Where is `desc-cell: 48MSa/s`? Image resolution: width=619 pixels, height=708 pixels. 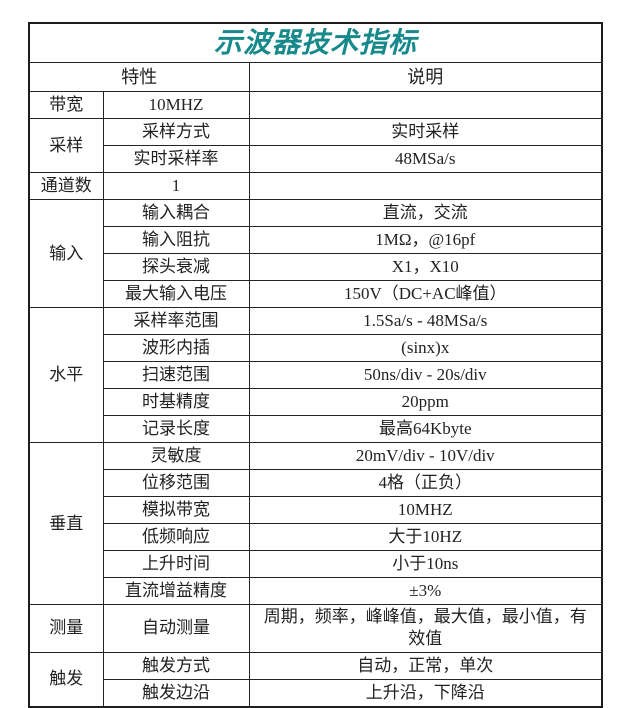
desc-cell: 48MSa/s is located at coordinates (425, 159).